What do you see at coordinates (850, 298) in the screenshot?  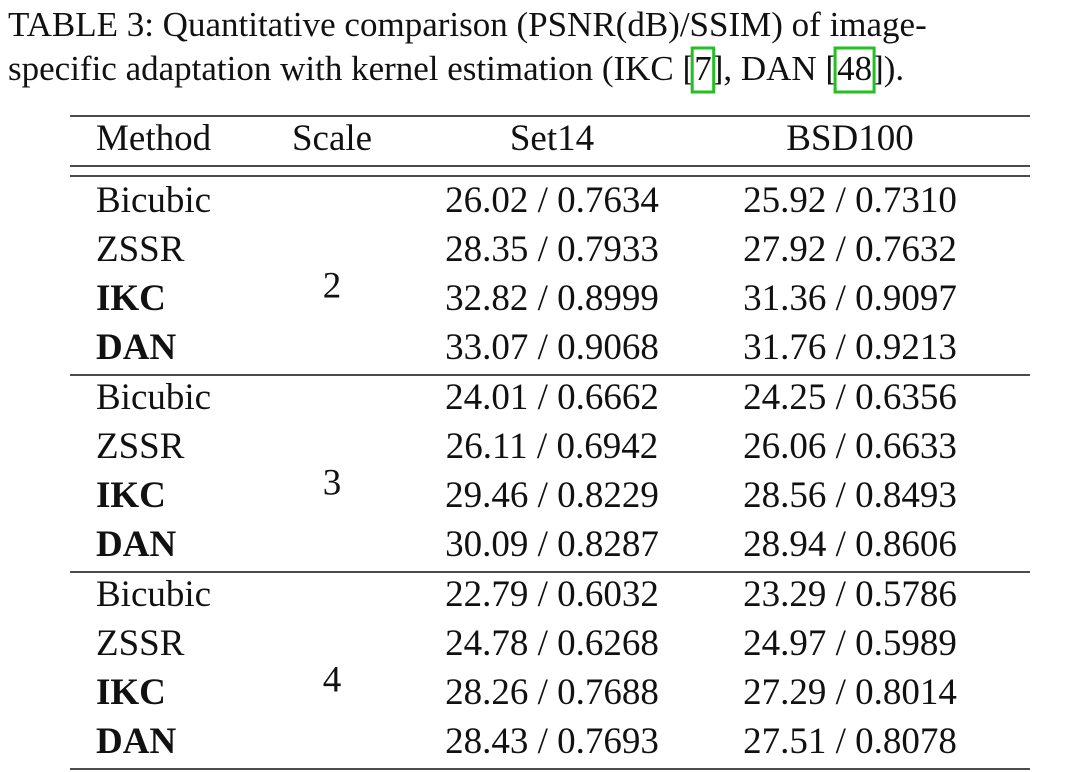 I see `bsd100-cell: 31.36 / 0.9097` at bounding box center [850, 298].